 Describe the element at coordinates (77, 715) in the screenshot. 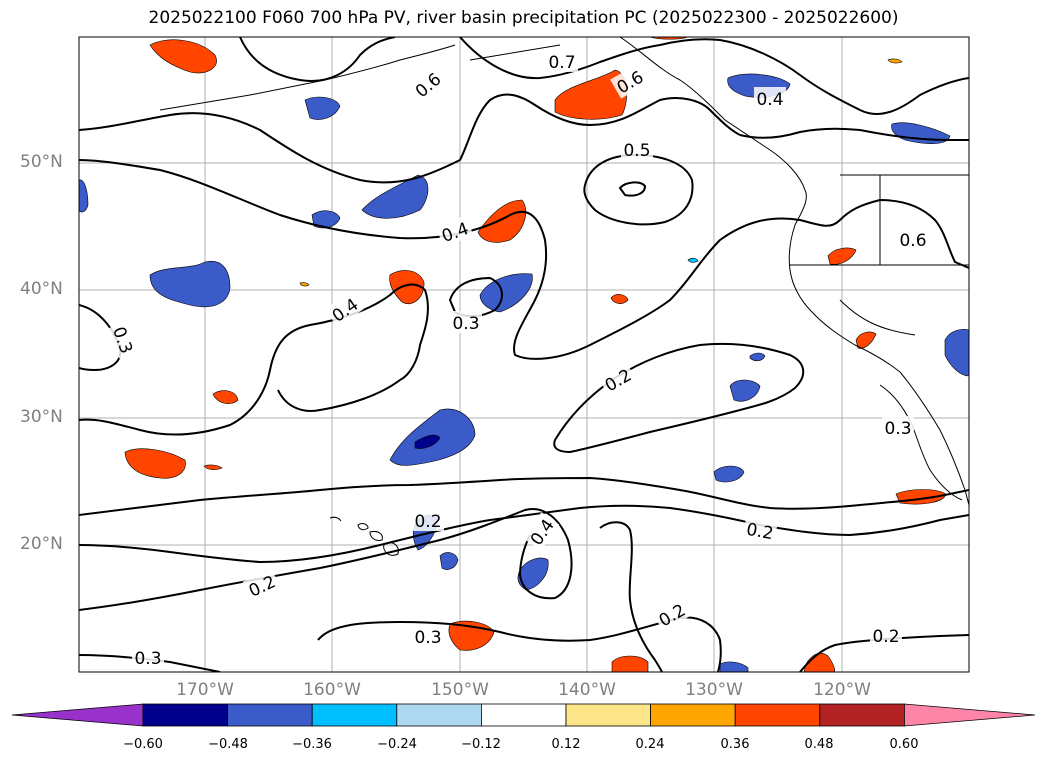

I see `colorbar-extend-min` at that location.